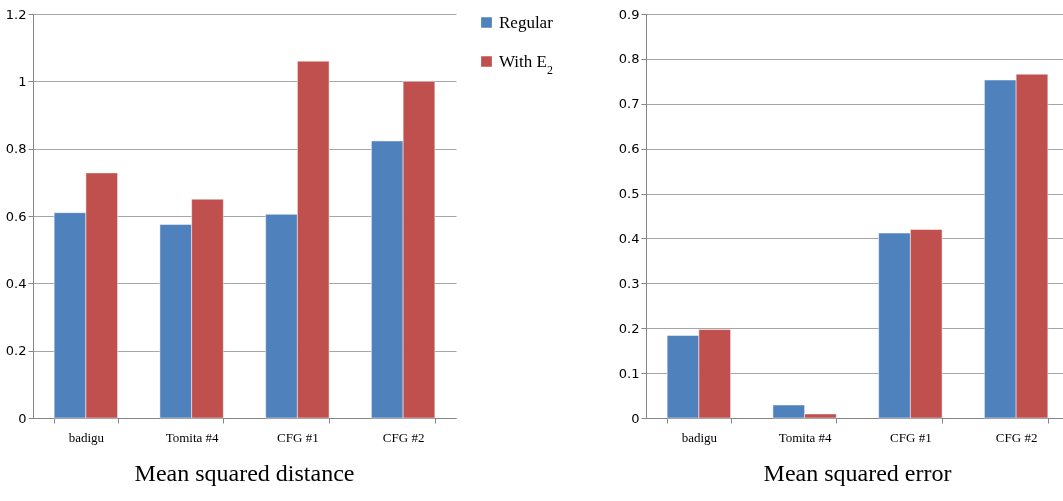 Image resolution: width=1063 pixels, height=501 pixels. What do you see at coordinates (629, 373) in the screenshot?
I see `y-tick-label: 0.1` at bounding box center [629, 373].